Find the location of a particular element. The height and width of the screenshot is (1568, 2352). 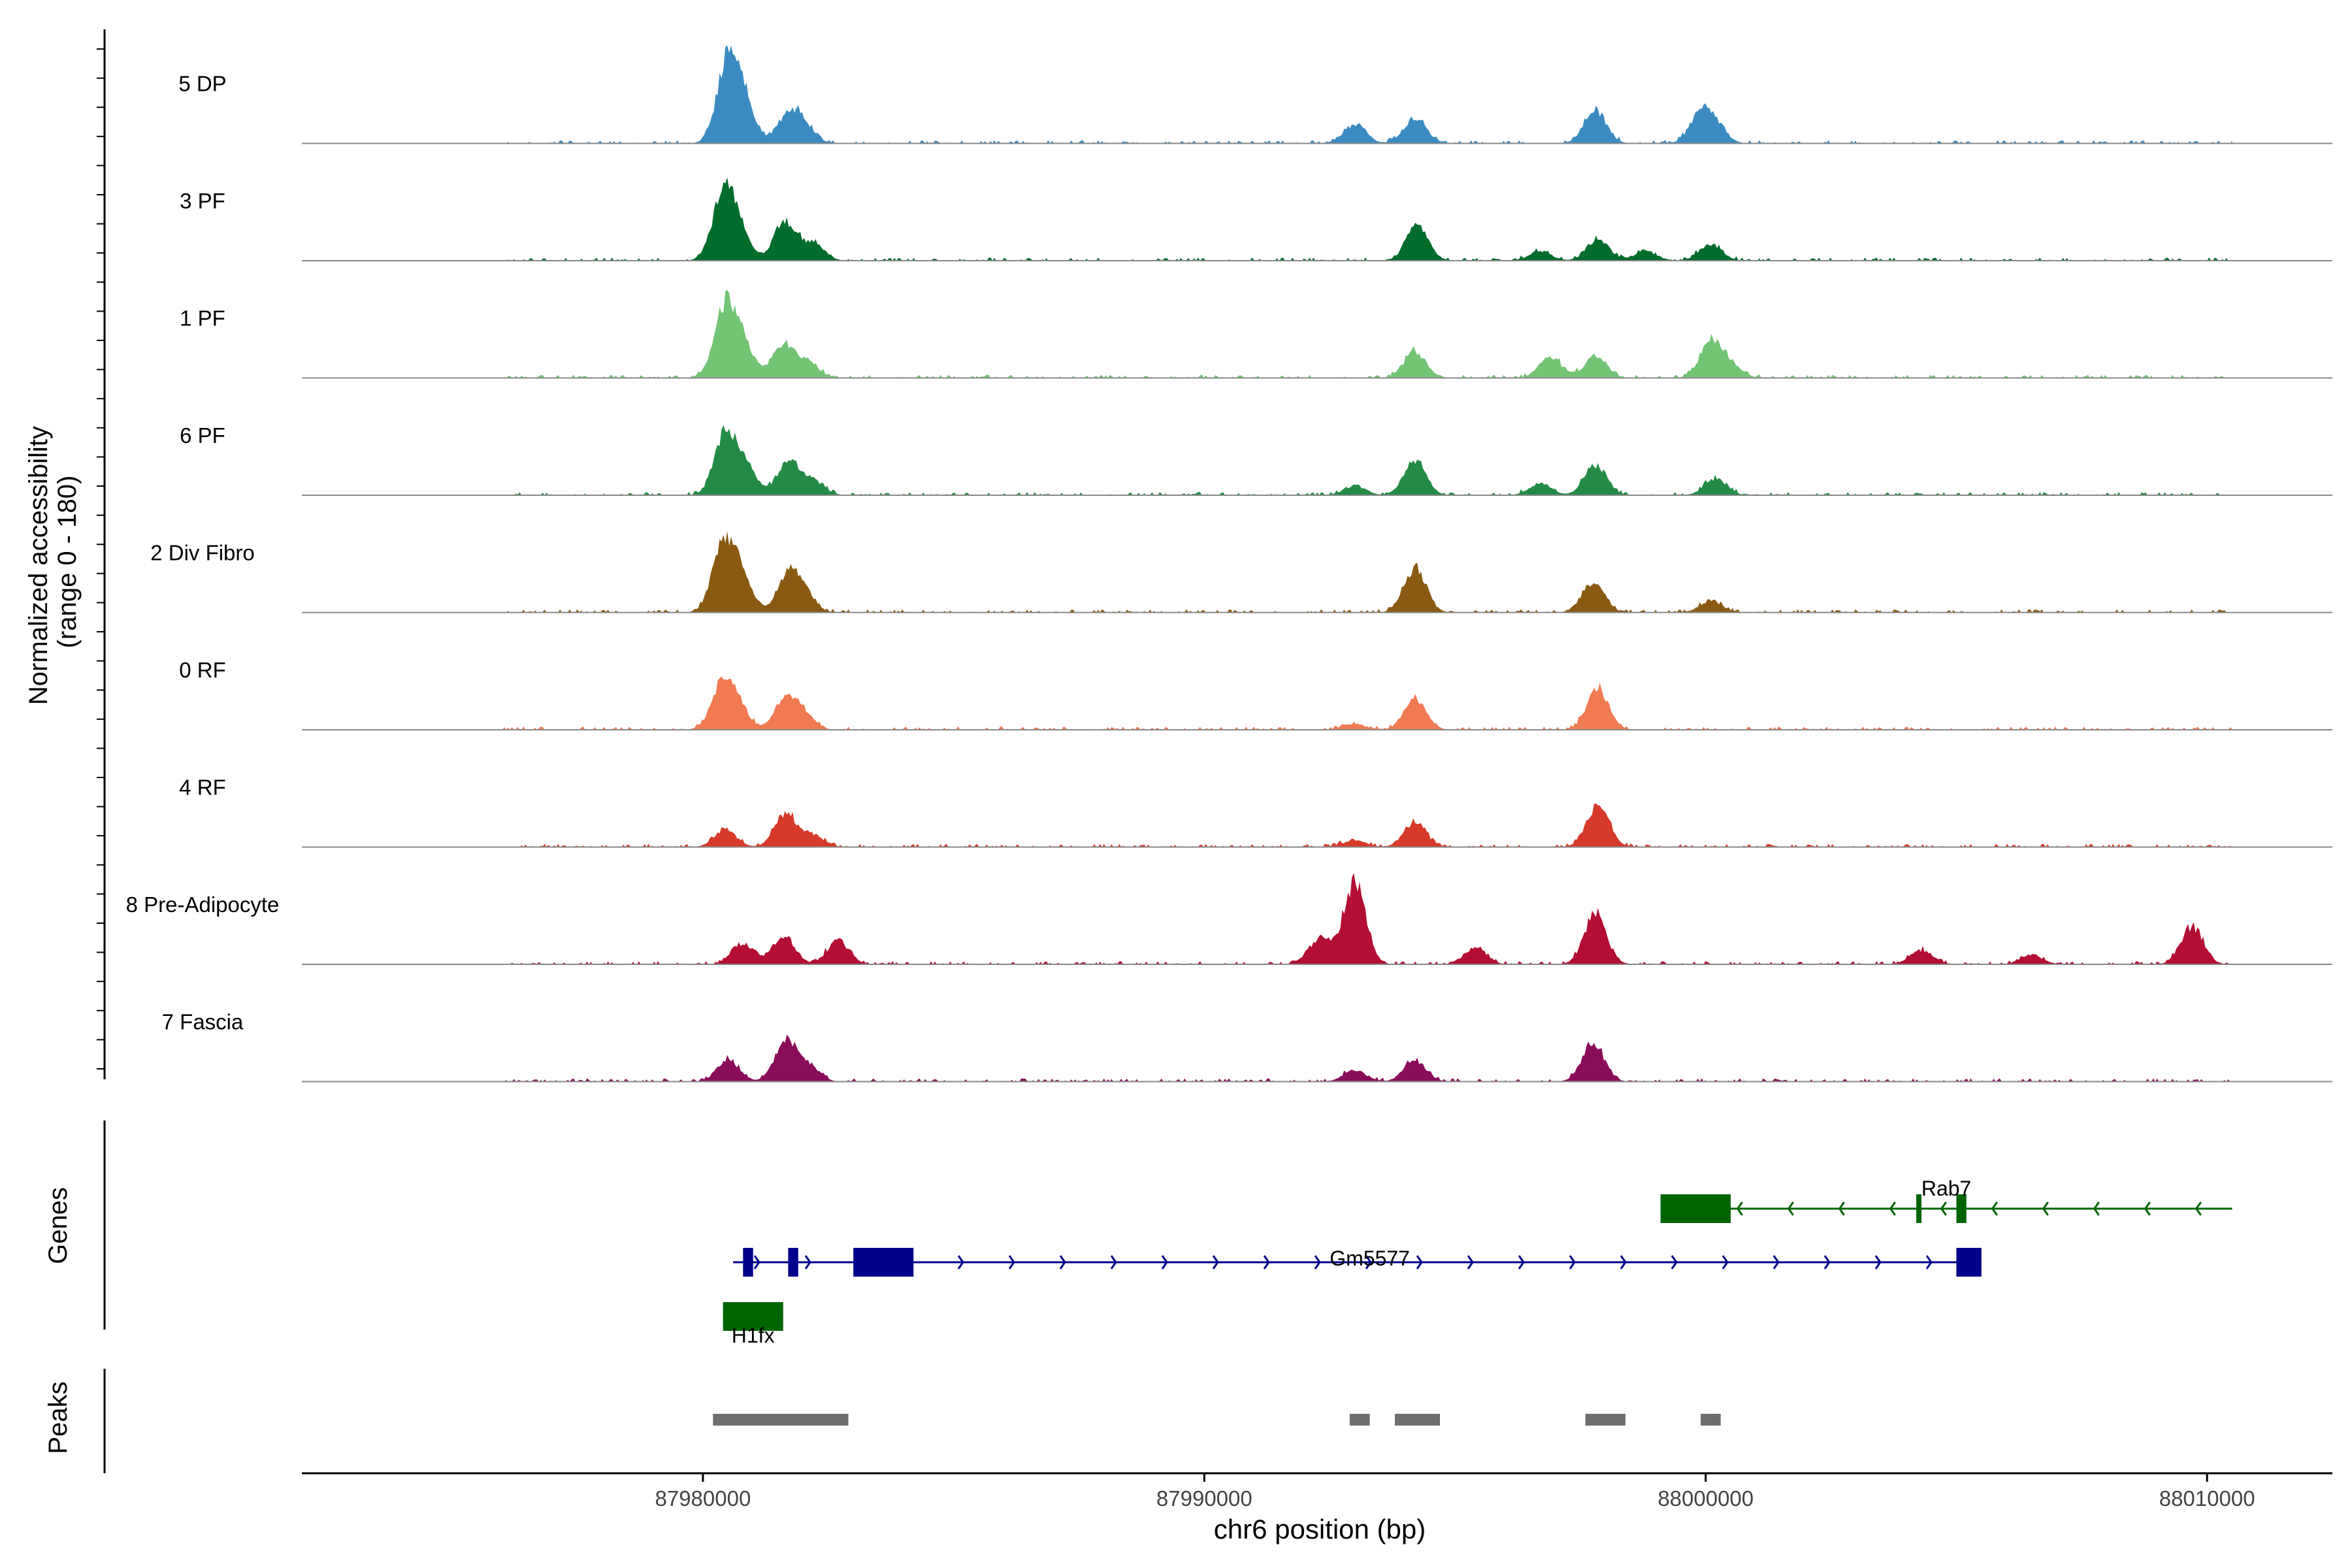

gene-label: Rab7 is located at coordinates (1946, 1188).